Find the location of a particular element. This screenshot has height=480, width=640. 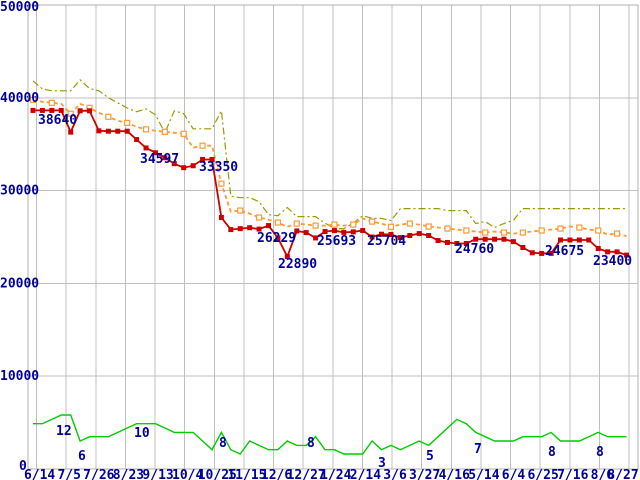

y-axis-label: 40000 is located at coordinates (19, 98).